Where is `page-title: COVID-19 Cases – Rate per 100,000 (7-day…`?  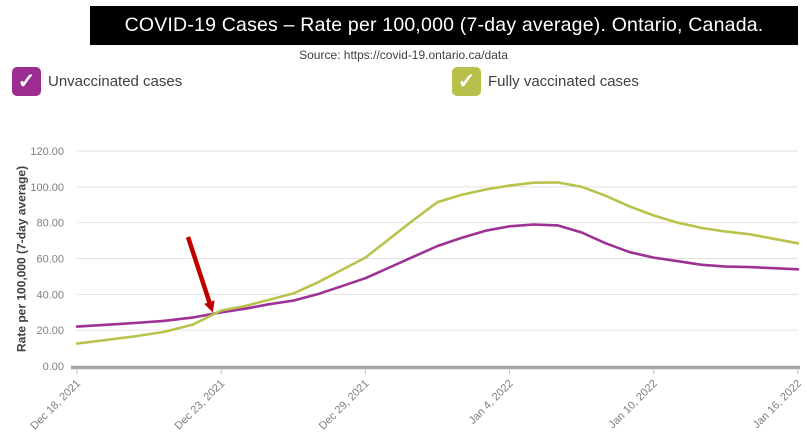 page-title: COVID-19 Cases – Rate per 100,000 (7-day… is located at coordinates (444, 25).